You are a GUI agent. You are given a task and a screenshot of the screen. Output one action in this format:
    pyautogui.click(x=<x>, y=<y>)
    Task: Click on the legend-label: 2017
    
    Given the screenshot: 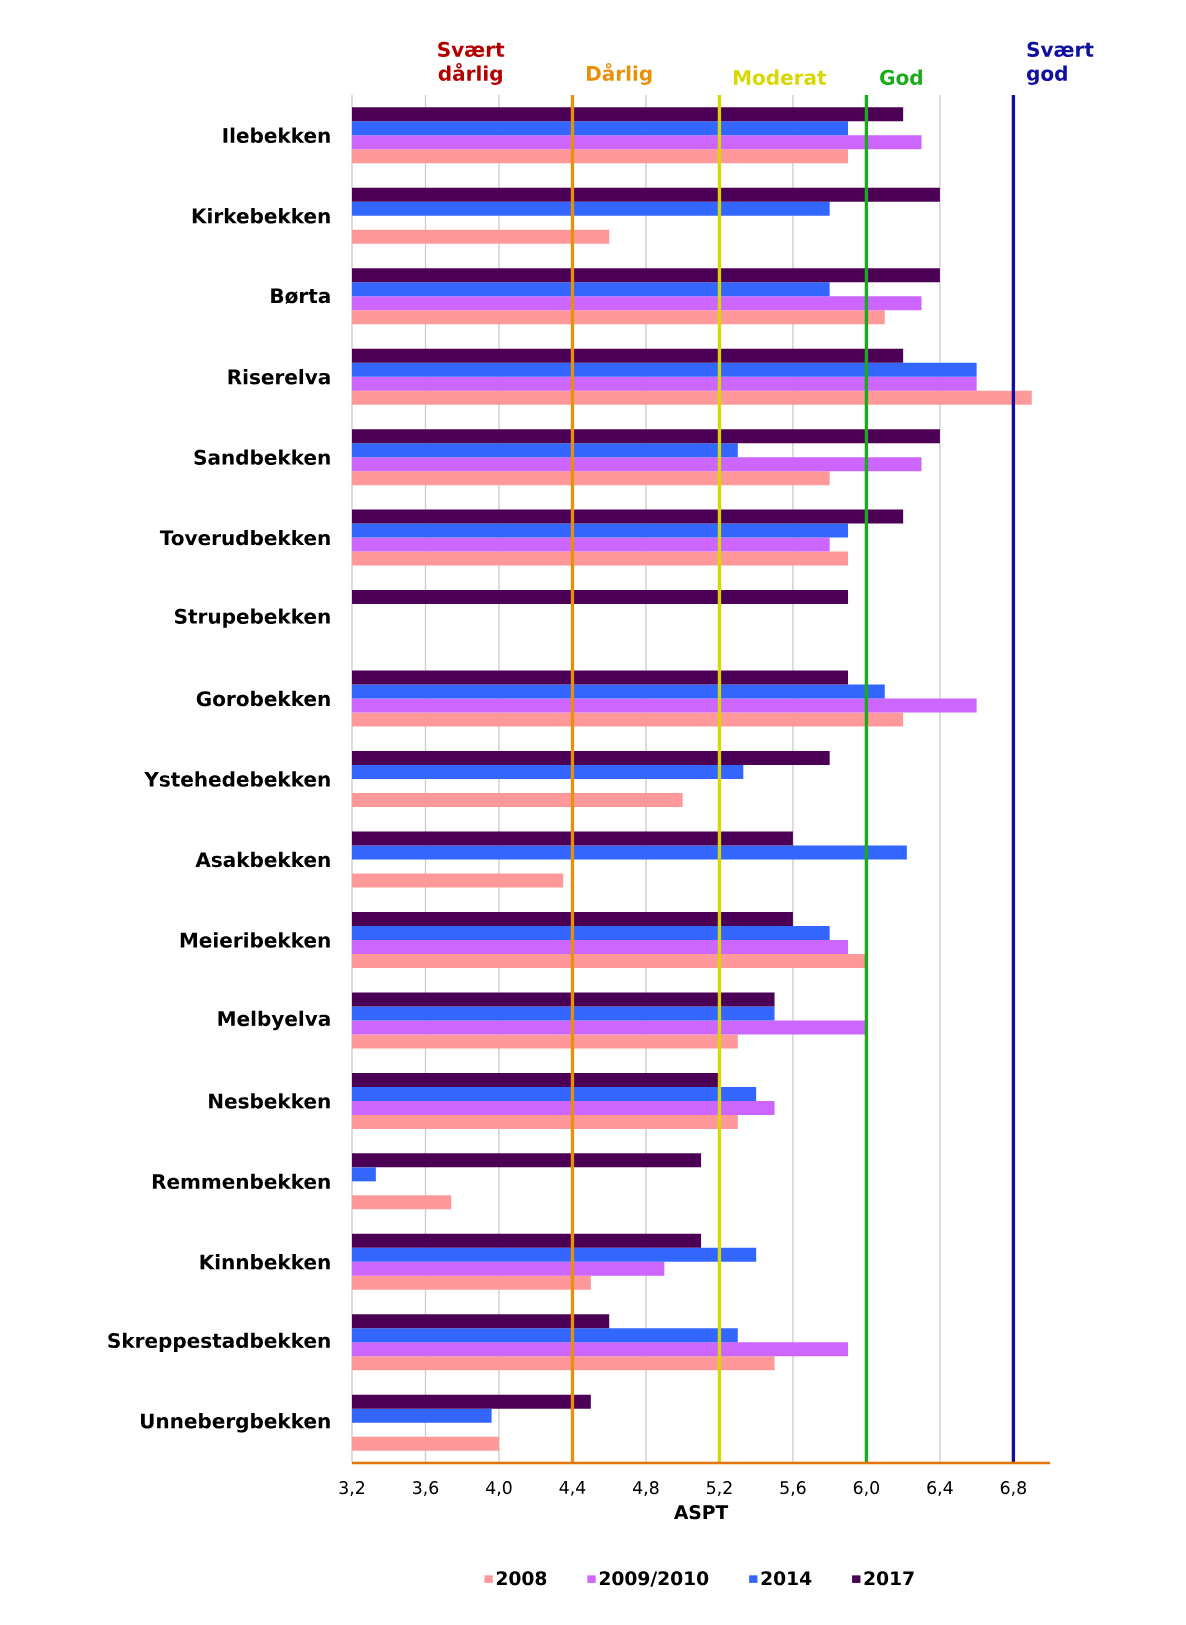 What is the action you would take?
    pyautogui.click(x=889, y=1578)
    